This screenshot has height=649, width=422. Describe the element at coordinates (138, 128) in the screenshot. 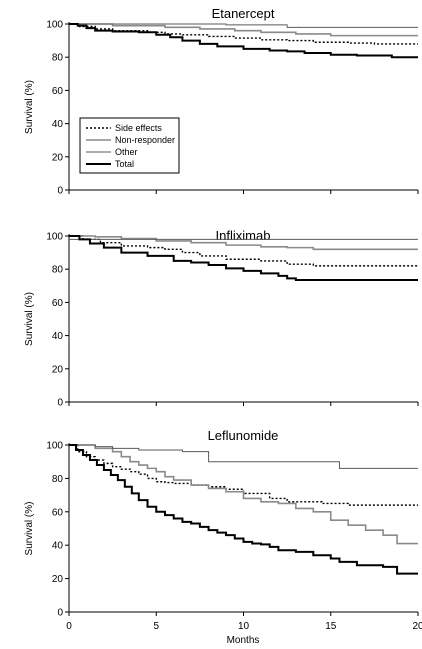

I see `legend-label: Side effects` at that location.